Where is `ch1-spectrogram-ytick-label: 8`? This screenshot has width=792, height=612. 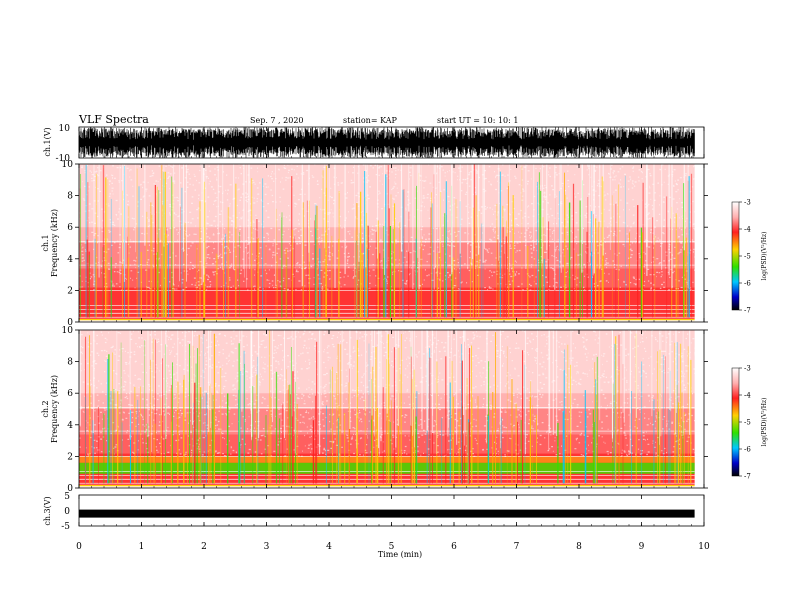
ch1-spectrogram-ytick-label: 8 is located at coordinates (70, 197).